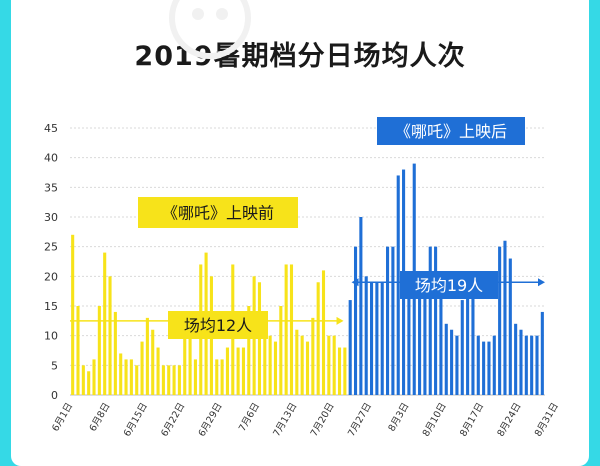 The height and width of the screenshot is (466, 600). I want to click on y-tick-label: 40, so click(51, 158).